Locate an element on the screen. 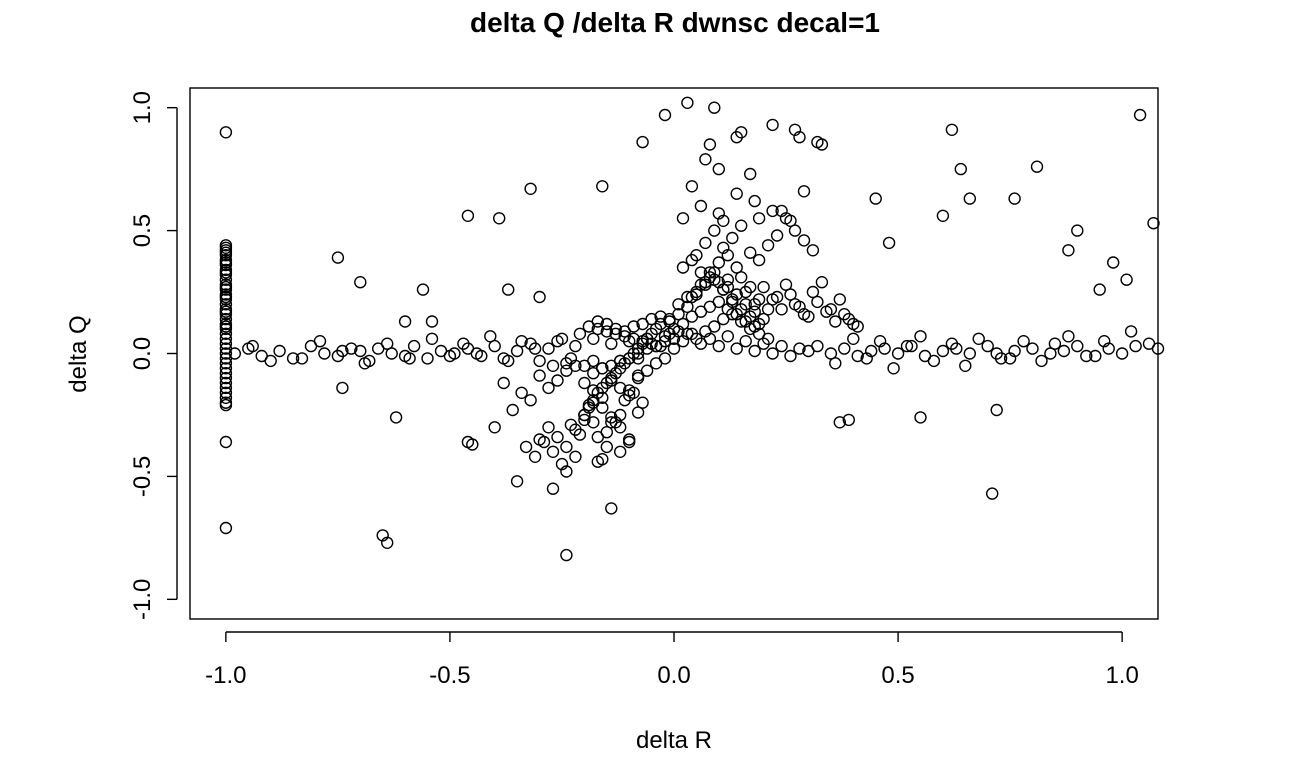 Image resolution: width=1315 pixels, height=779 pixels. y-axis: -1.0 -0.5 0.0 0.5 1.0 is located at coordinates (153, 355).